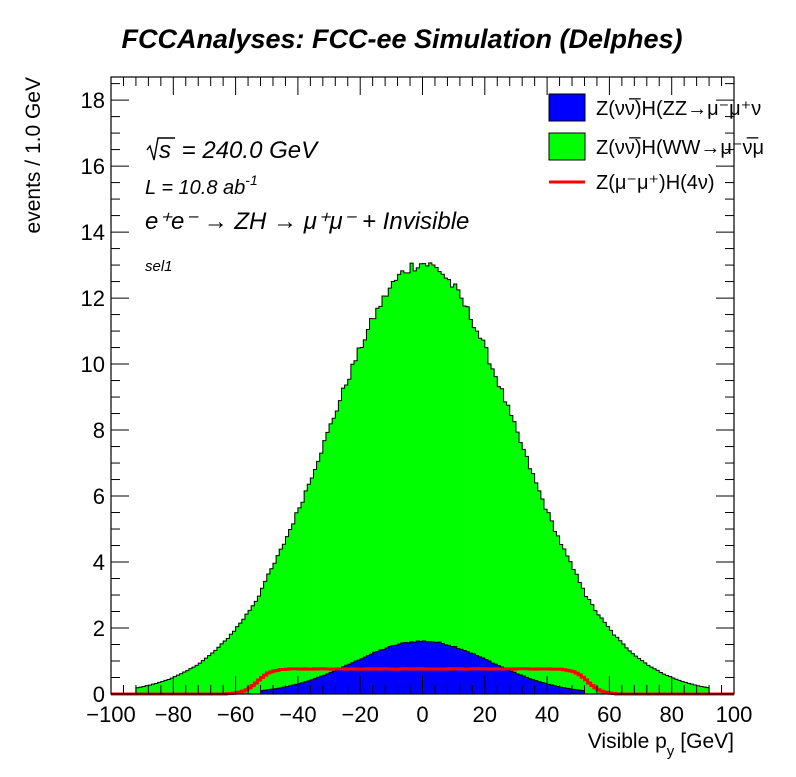 The height and width of the screenshot is (777, 796). What do you see at coordinates (707, 741) in the screenshot?
I see `x-axis-label-unit: [GeV]` at bounding box center [707, 741].